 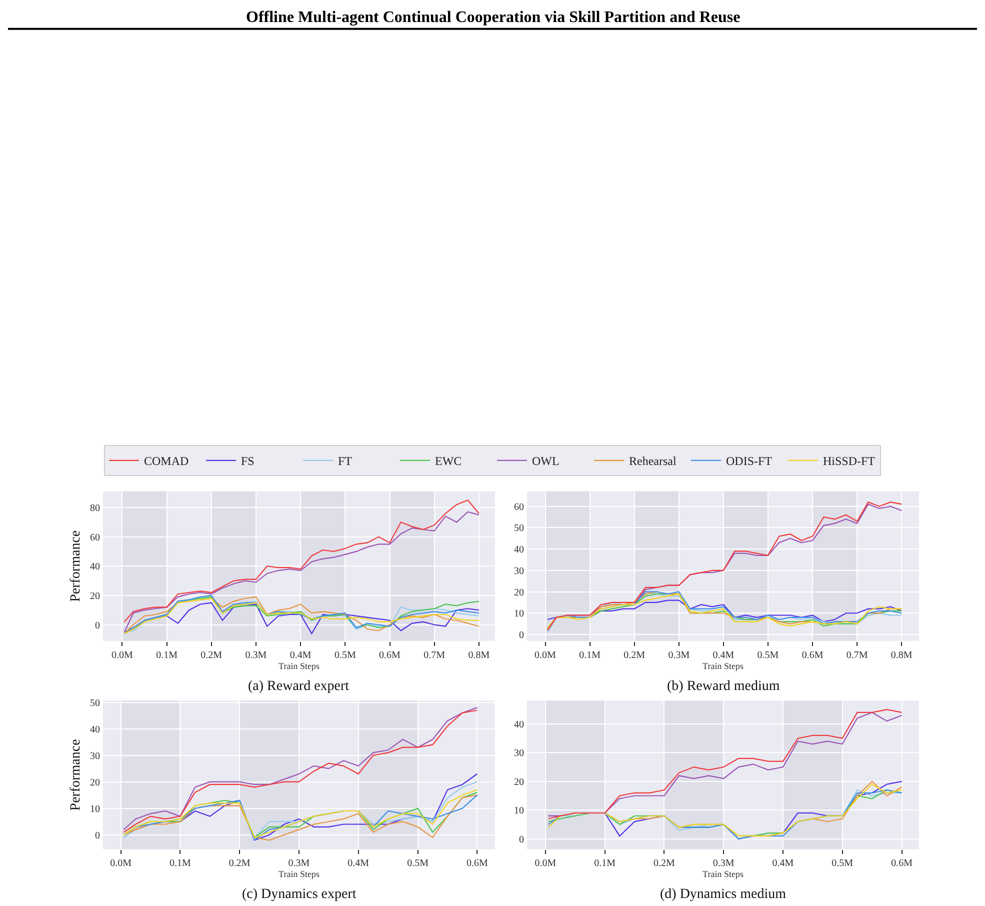 I want to click on y-tick-label: 80, so click(x=95, y=508).